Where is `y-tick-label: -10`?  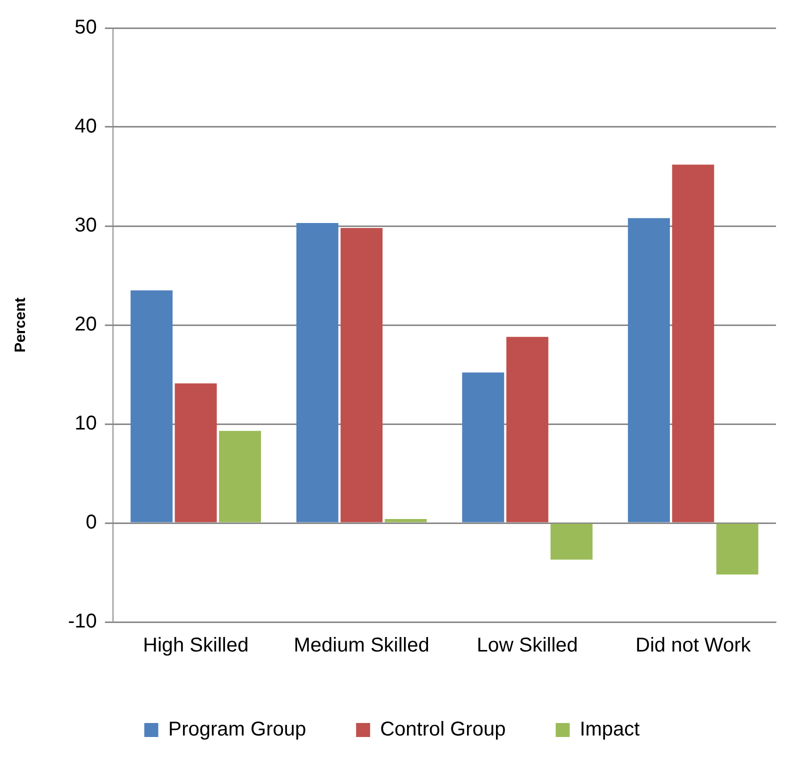 y-tick-label: -10 is located at coordinates (82, 621).